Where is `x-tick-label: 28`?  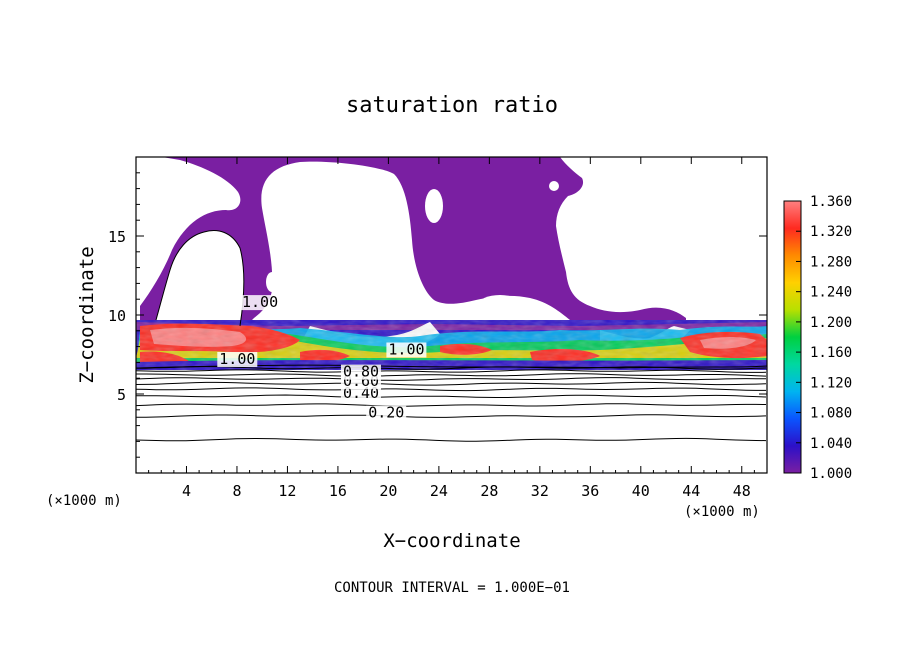 x-tick-label: 28 is located at coordinates (489, 491).